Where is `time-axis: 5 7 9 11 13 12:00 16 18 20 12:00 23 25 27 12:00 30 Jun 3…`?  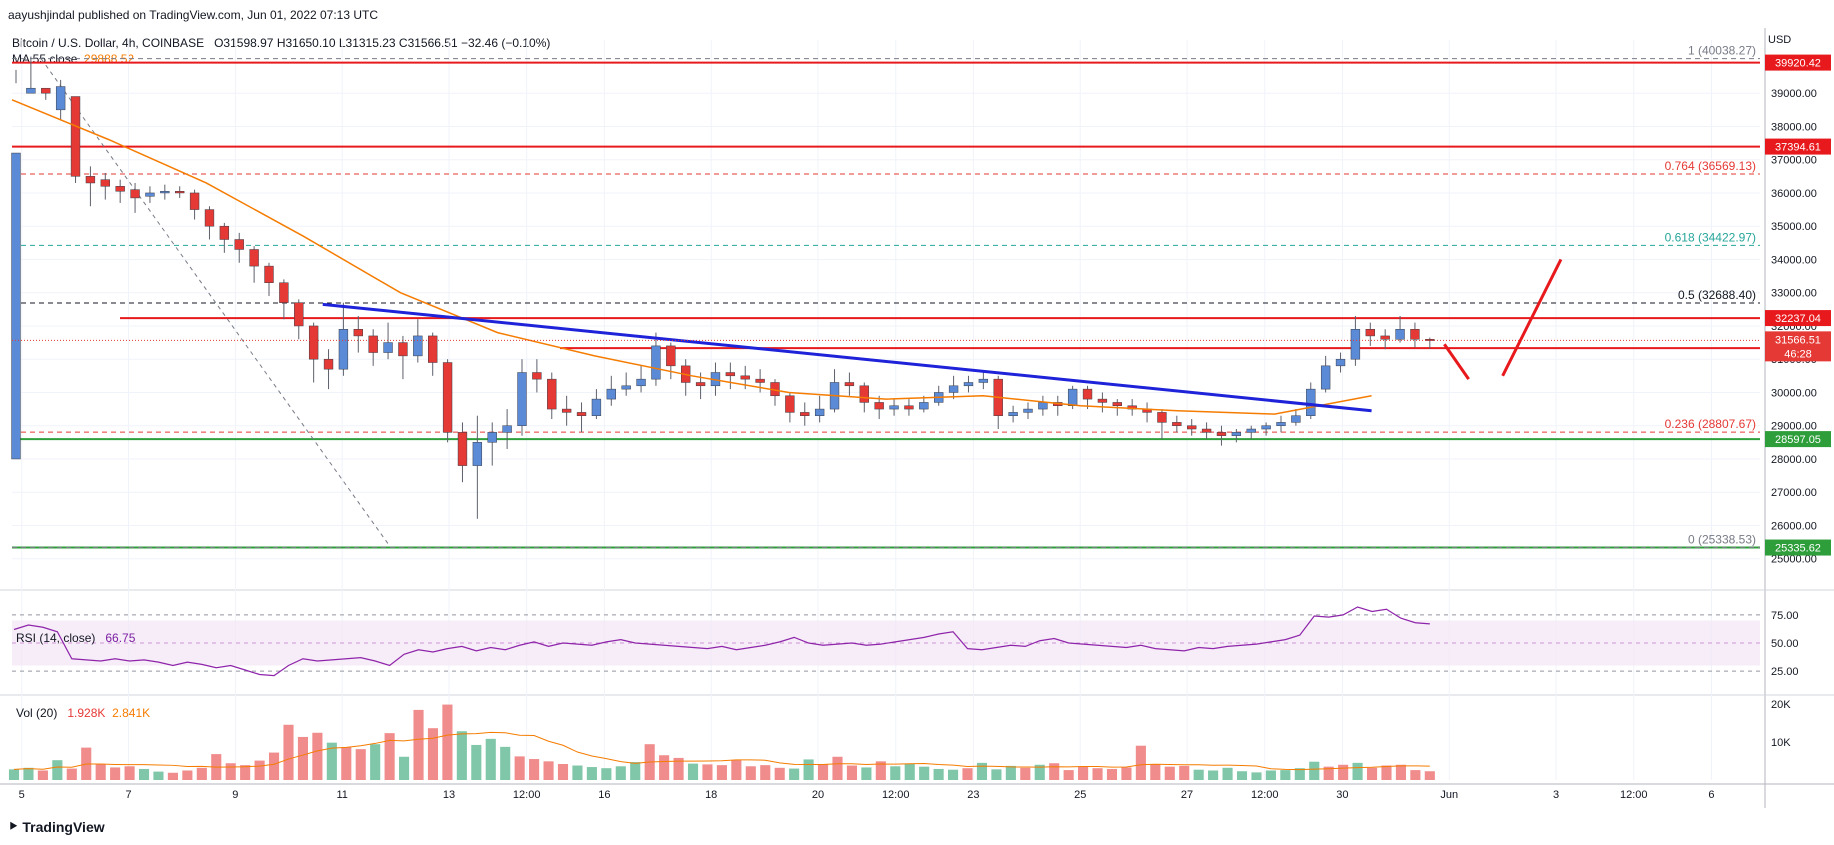
time-axis: 5 7 9 11 13 12:00 16 18 20 12:00 23 25 27 12:00 30 Jun 3… is located at coordinates (867, 795).